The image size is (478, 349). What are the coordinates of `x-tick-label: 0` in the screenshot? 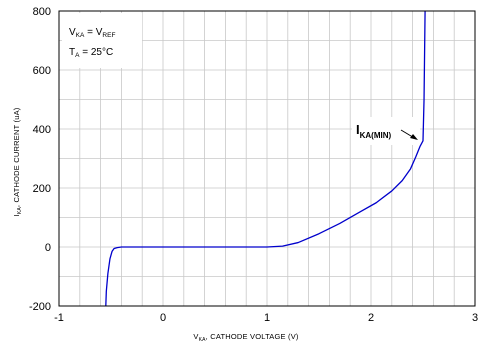 It's located at (163, 318).